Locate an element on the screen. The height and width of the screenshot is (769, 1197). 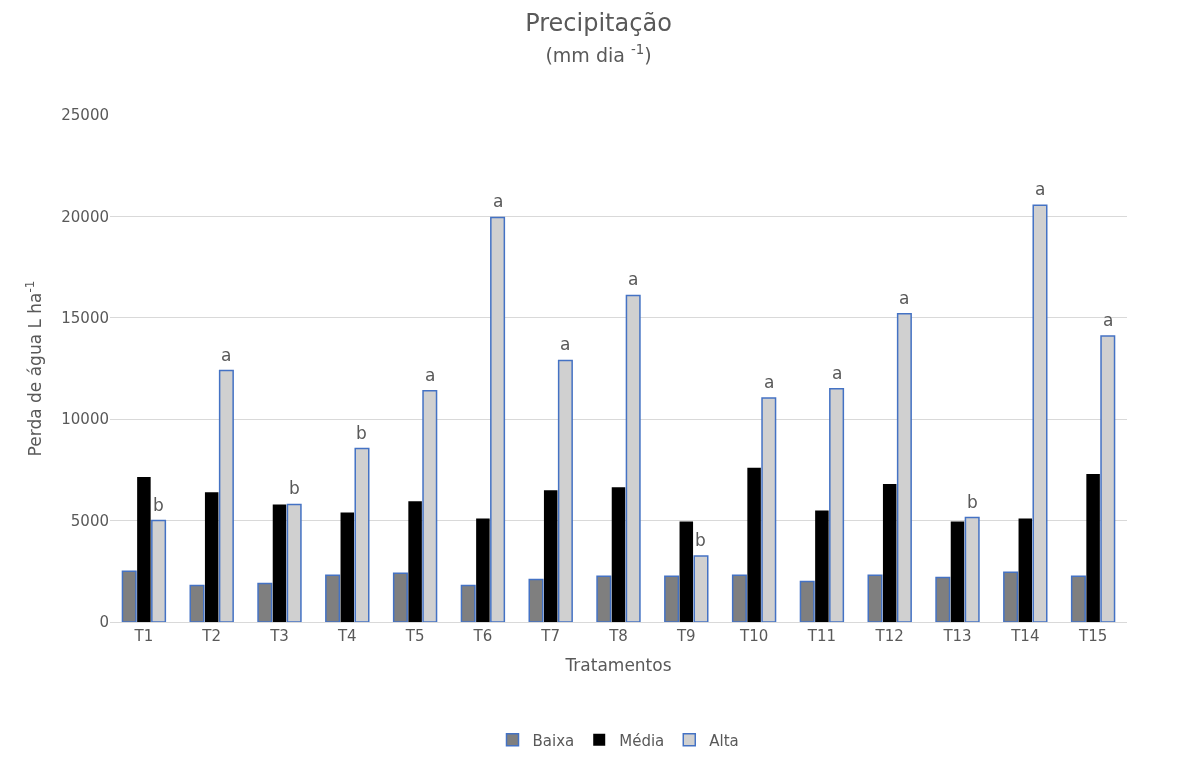
legend-label: Média is located at coordinates (642, 740).